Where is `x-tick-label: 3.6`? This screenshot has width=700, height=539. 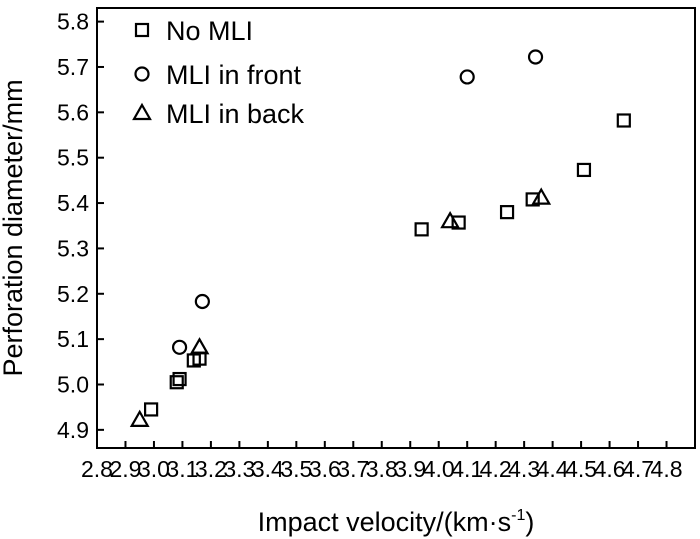
x-tick-label: 3.6 is located at coordinates (325, 469).